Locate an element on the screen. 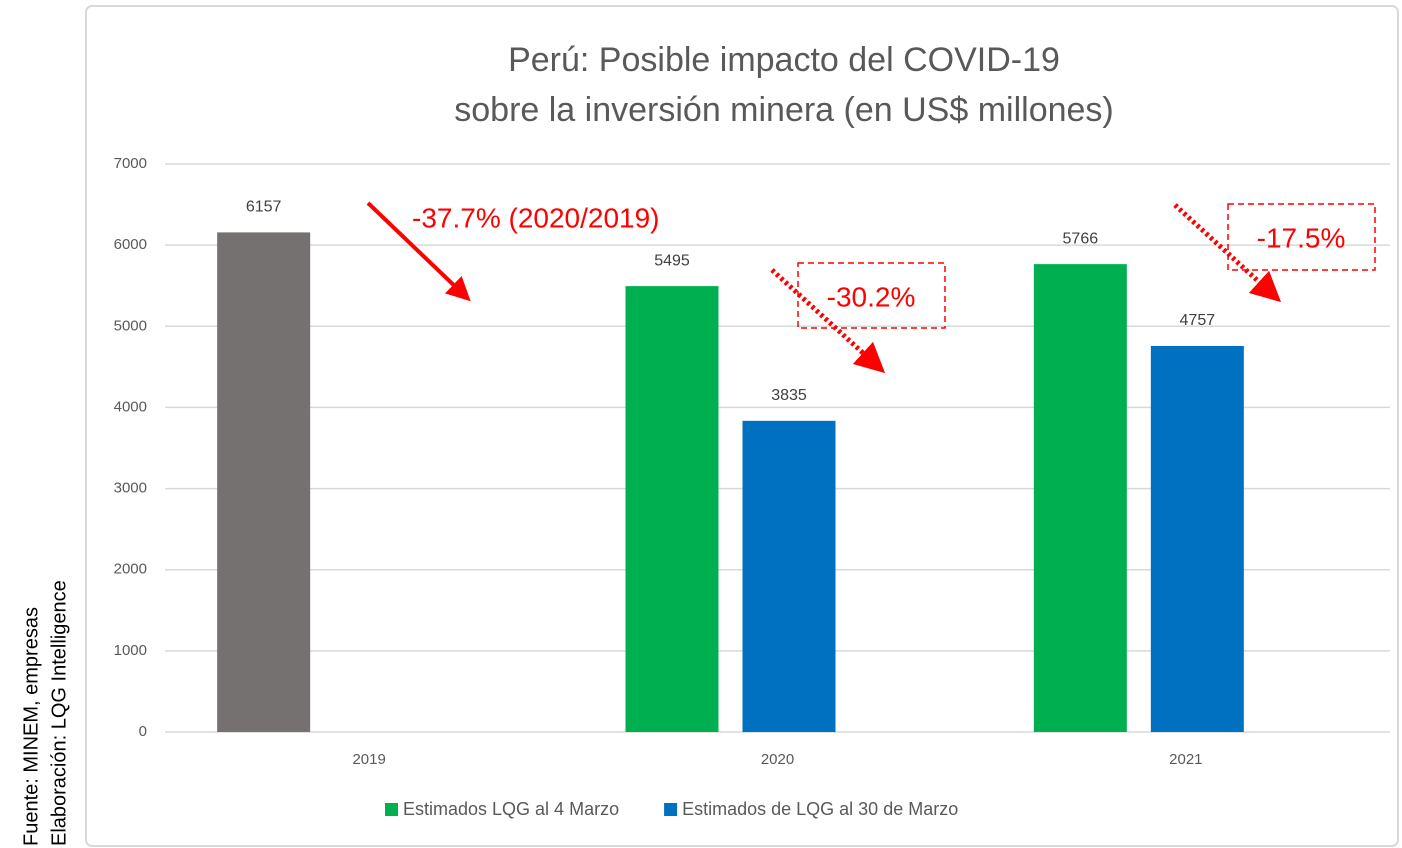 The image size is (1402, 848). y-tick-label: 7000 is located at coordinates (130, 163).